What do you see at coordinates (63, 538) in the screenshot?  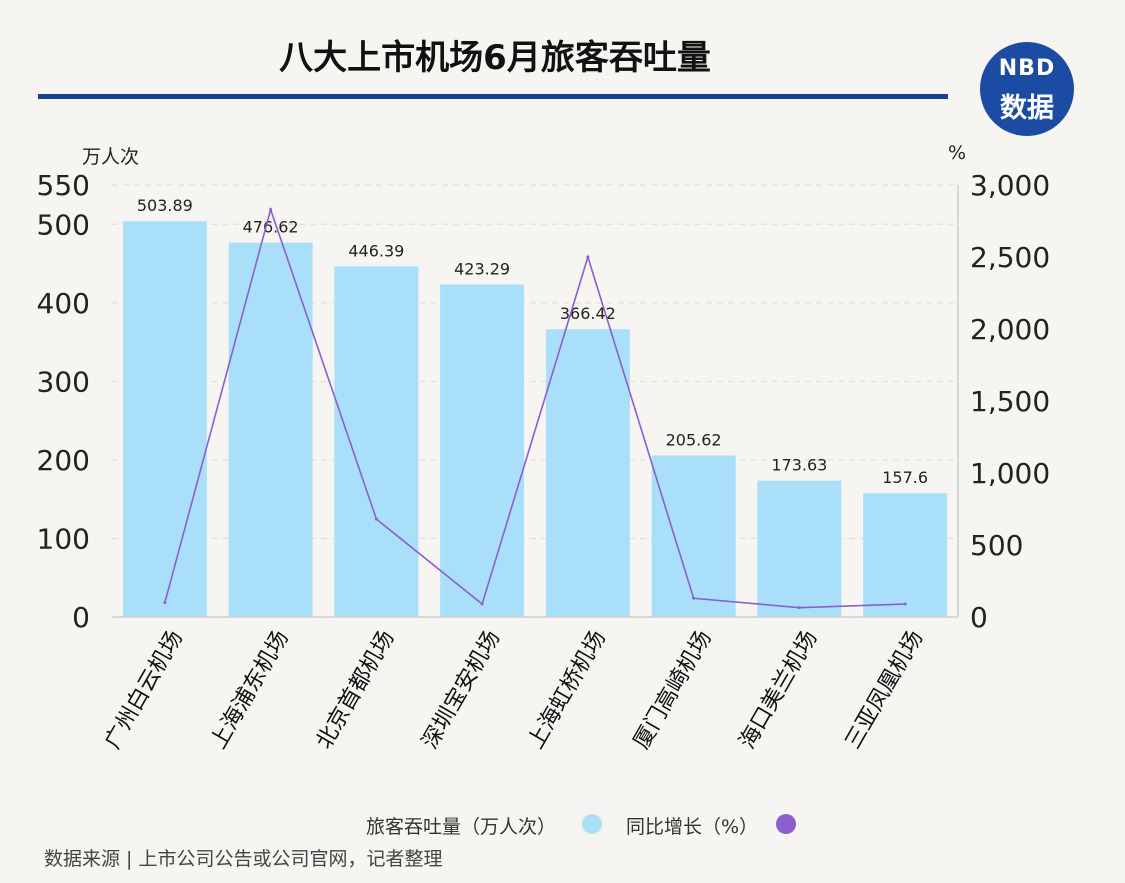 I see `y-left-tick: 100` at bounding box center [63, 538].